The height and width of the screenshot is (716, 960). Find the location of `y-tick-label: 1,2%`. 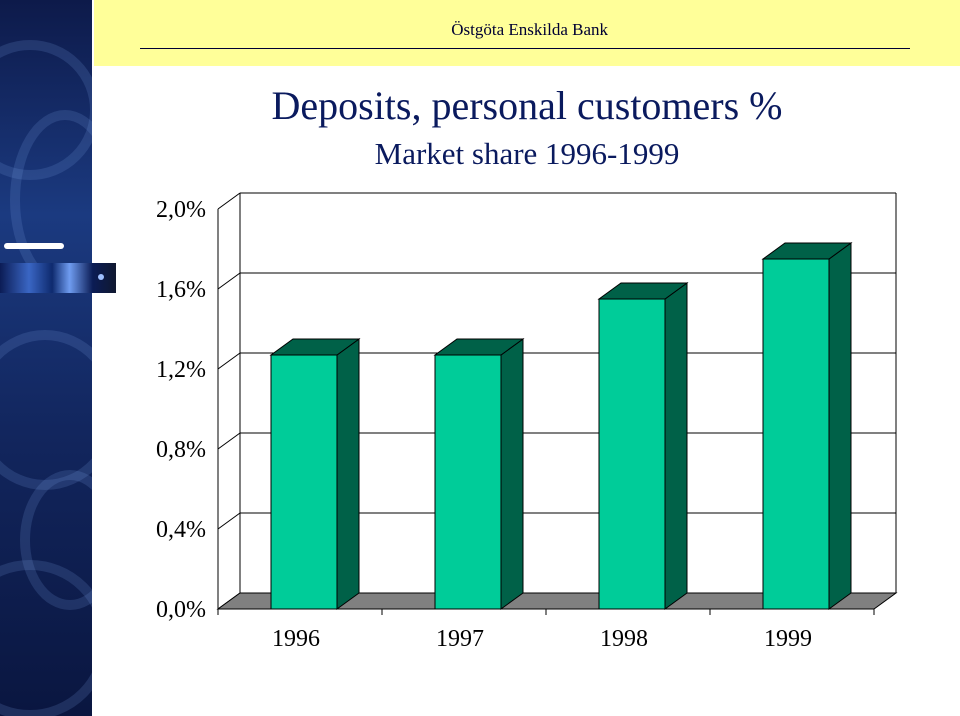

y-tick-label: 1,2% is located at coordinates (181, 370).